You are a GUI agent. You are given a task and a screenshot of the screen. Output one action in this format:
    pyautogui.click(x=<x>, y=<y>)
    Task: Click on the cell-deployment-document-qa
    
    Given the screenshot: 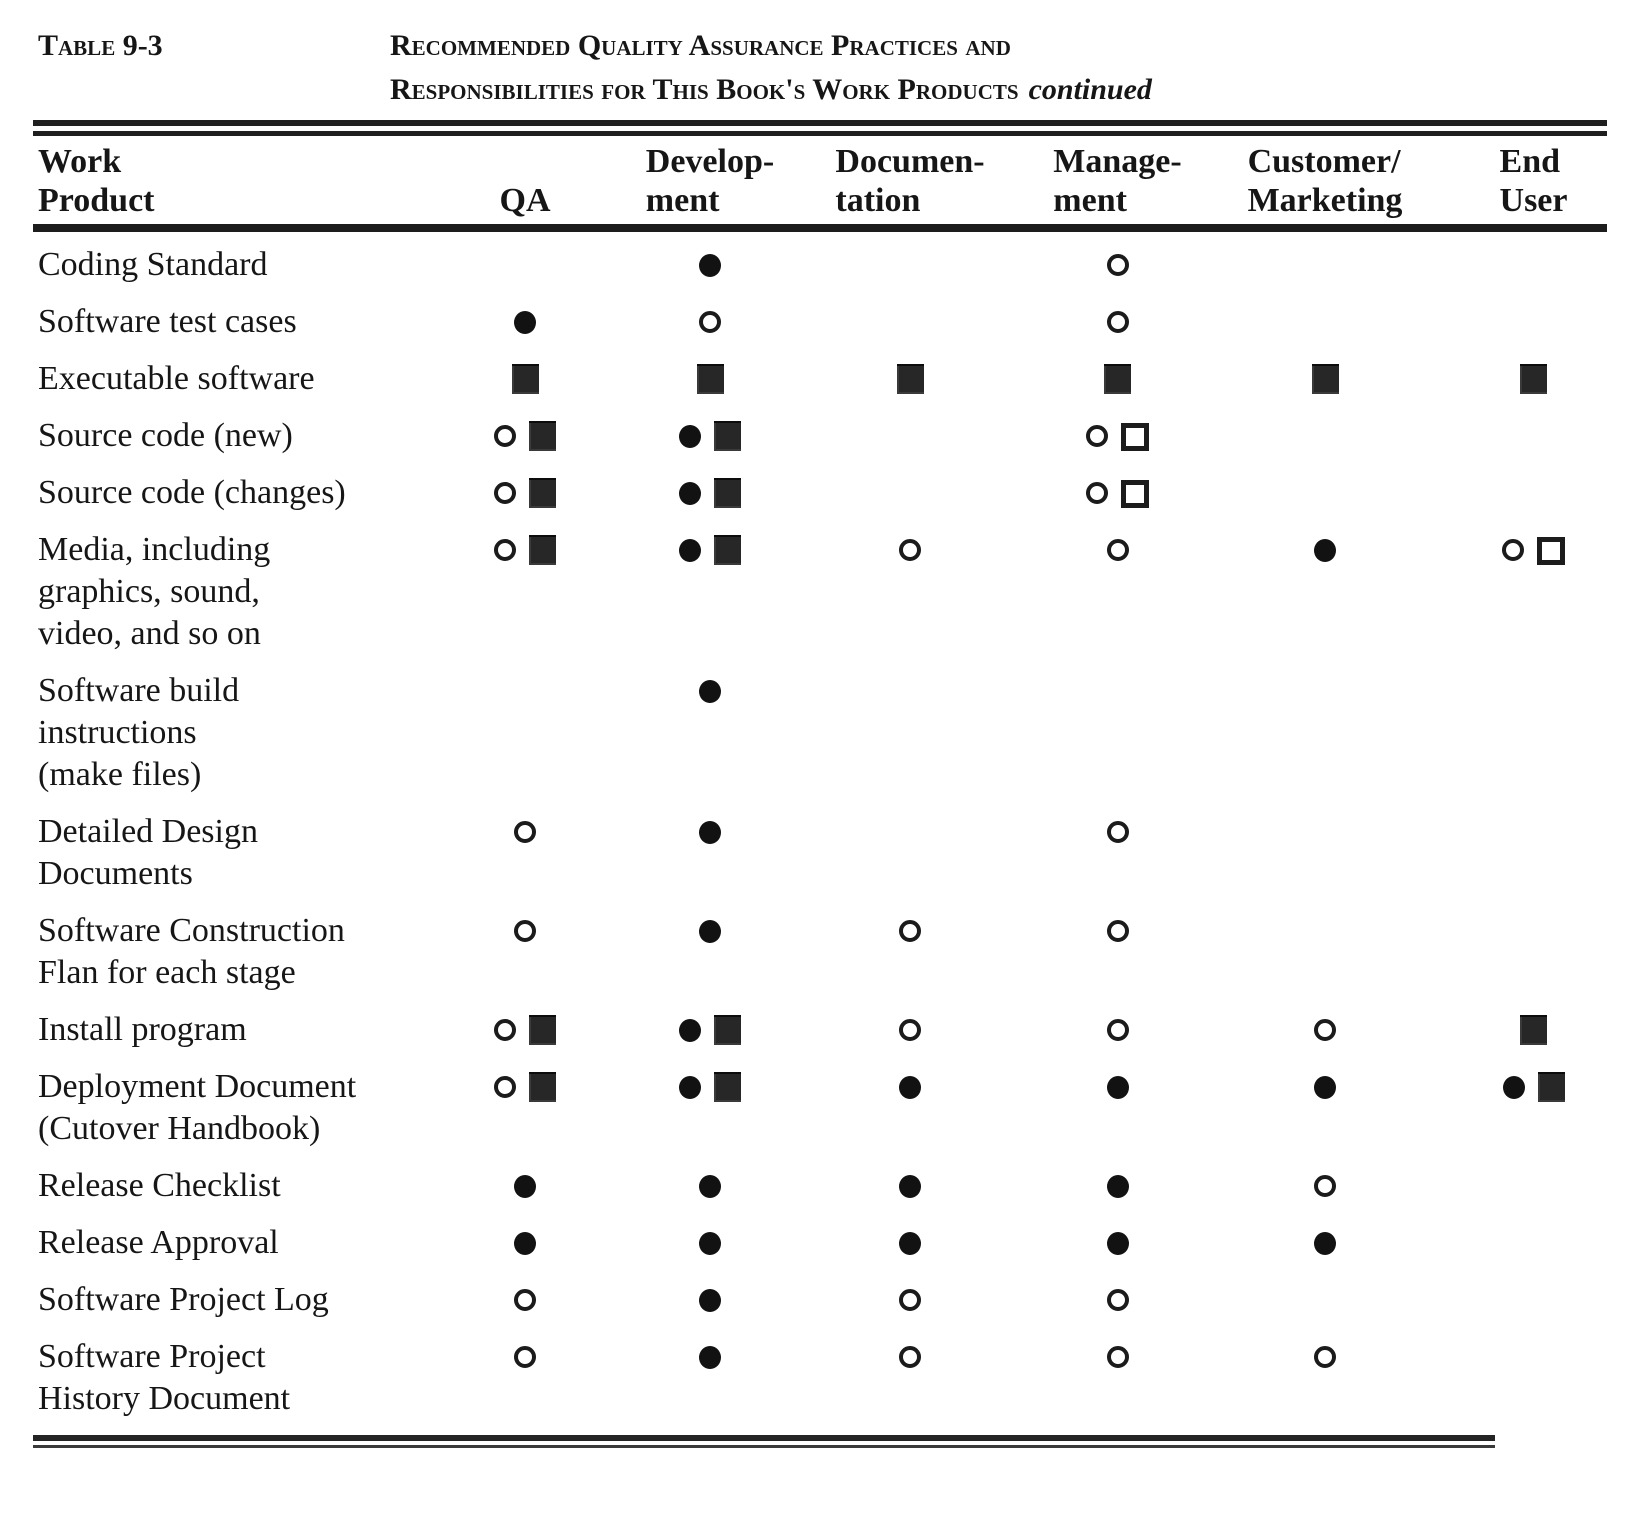 What is the action you would take?
    pyautogui.click(x=525, y=1087)
    